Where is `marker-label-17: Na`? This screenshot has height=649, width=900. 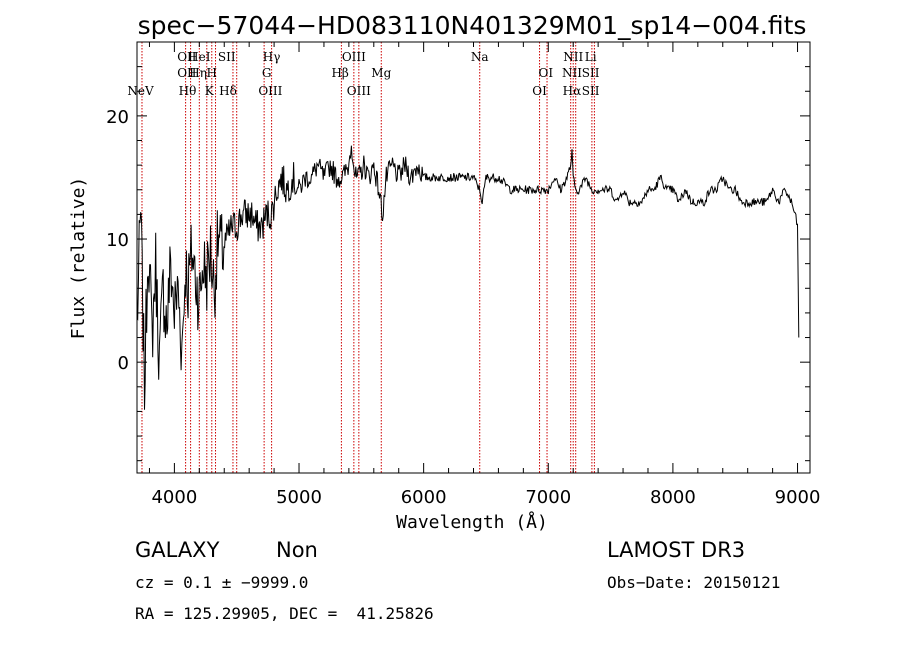 marker-label-17: Na is located at coordinates (480, 57).